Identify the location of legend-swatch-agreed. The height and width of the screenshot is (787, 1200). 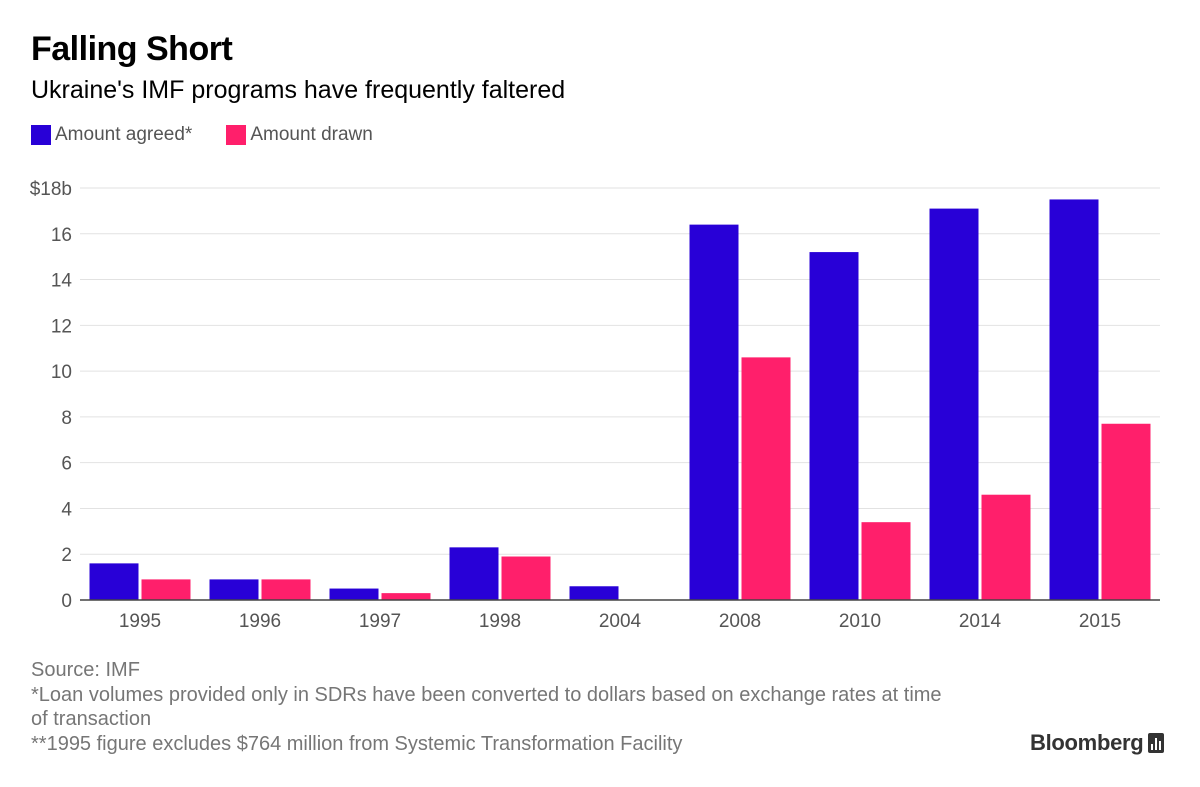
(41, 135).